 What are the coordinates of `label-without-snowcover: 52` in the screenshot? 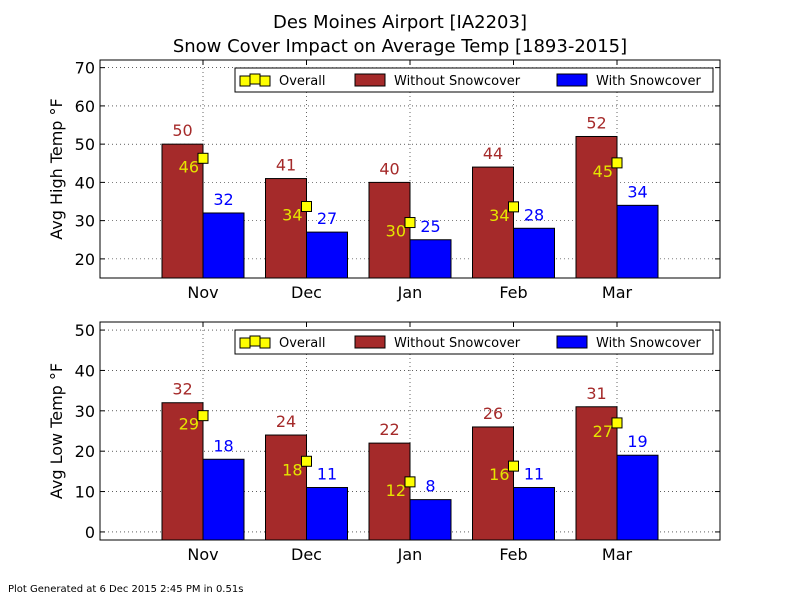 It's located at (596, 122).